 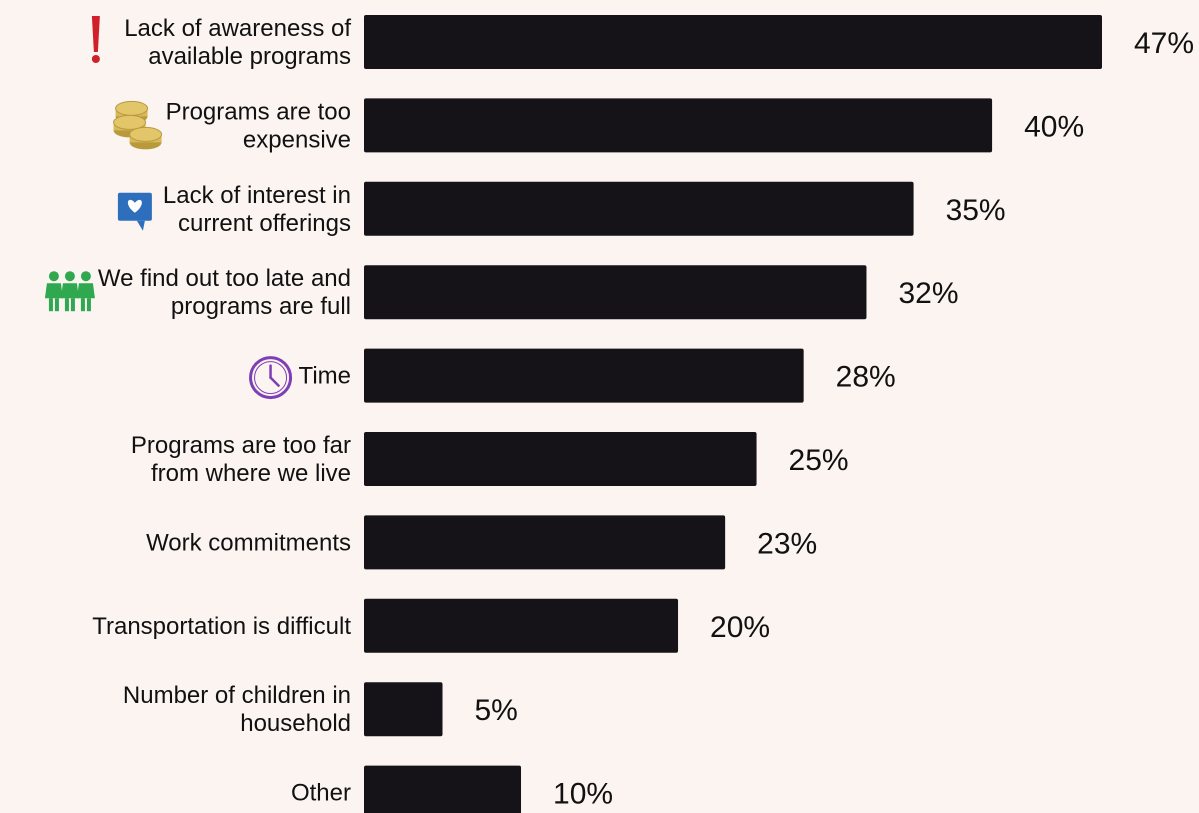 I want to click on bar-transportation-is-difficult, so click(x=521, y=625).